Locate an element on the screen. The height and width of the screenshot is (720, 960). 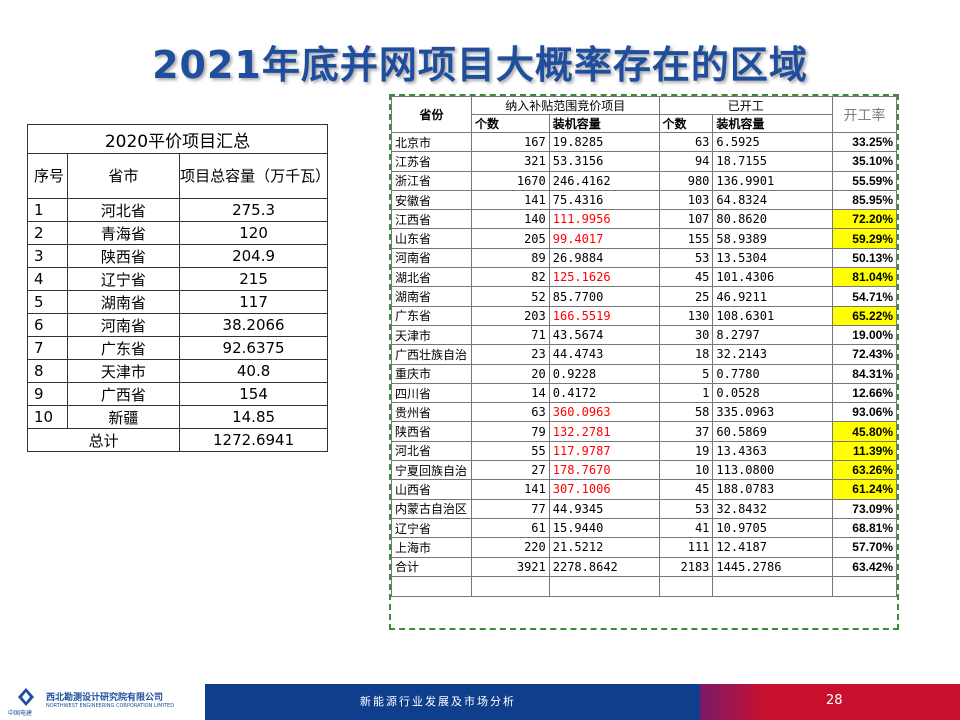
start-rate-cell: 84.31% is located at coordinates (864, 373).